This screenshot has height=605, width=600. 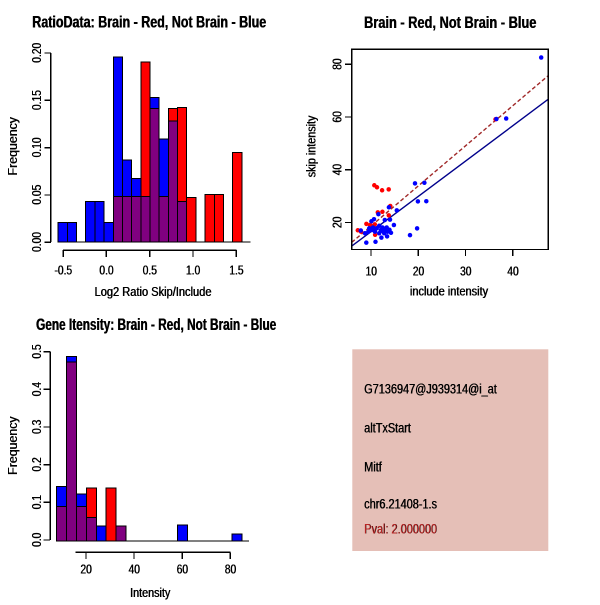 I want to click on svg-text: Pval: 2.000000, so click(x=400, y=529).